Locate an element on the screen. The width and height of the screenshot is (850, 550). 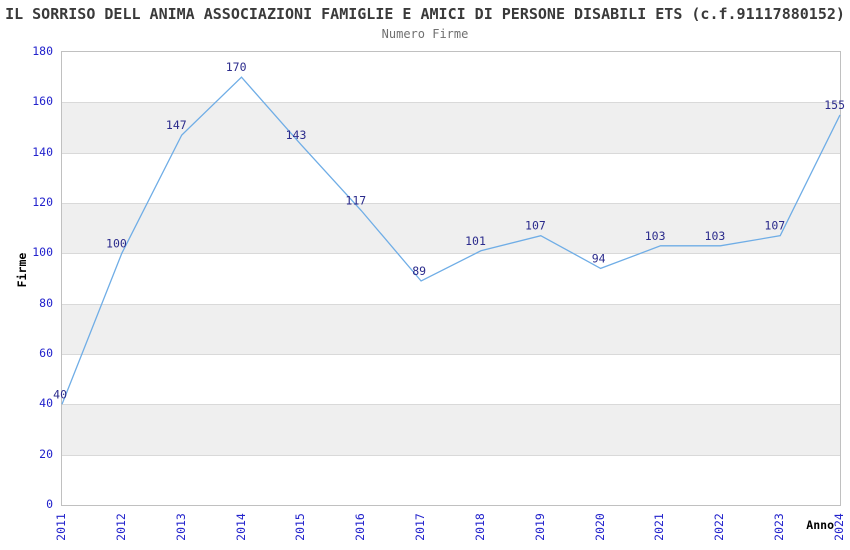
data-point-label: 89 is located at coordinates (419, 271).